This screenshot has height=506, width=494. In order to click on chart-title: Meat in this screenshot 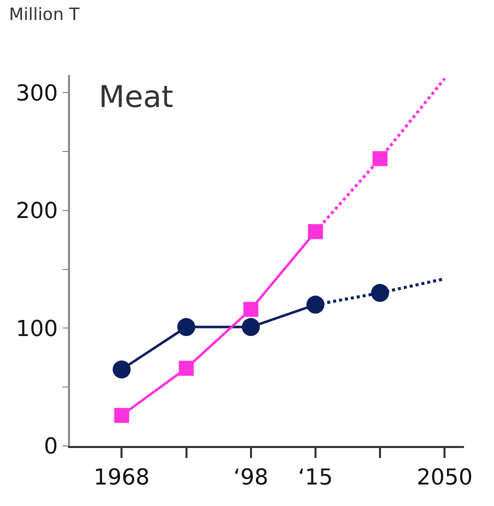, I will do `click(136, 98)`.